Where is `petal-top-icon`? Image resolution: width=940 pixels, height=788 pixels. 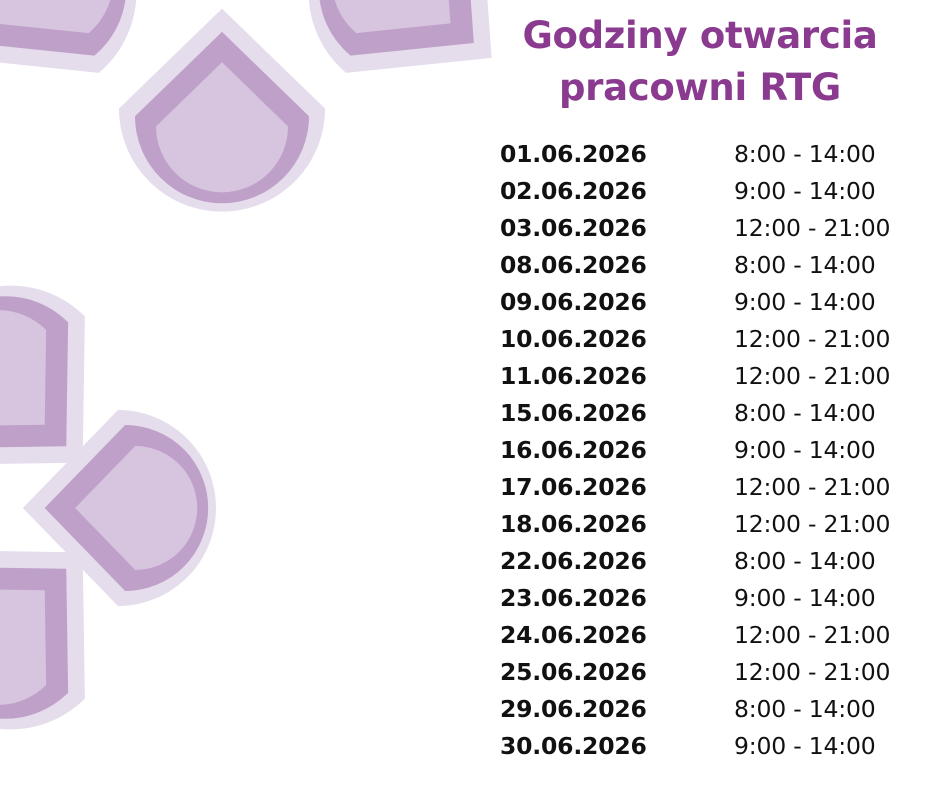 petal-top-icon is located at coordinates (222, 110).